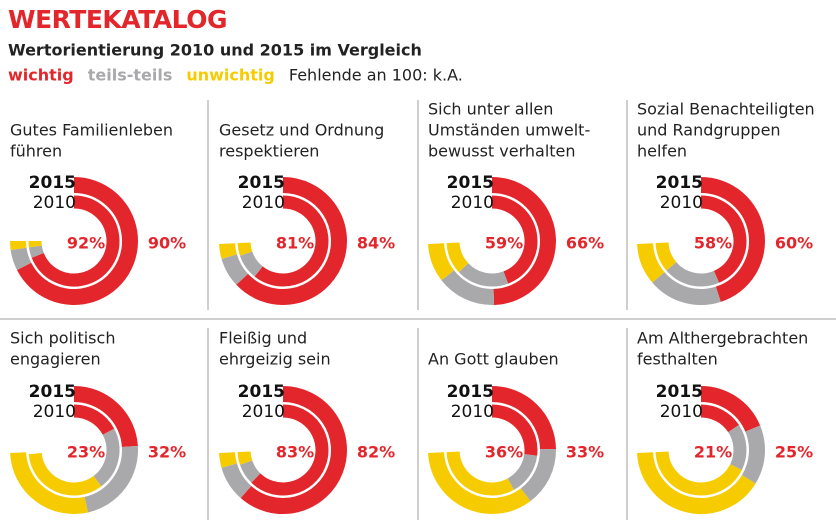 This screenshot has height=520, width=836. Describe the element at coordinates (86, 452) in the screenshot. I see `value-label: 23%` at that location.